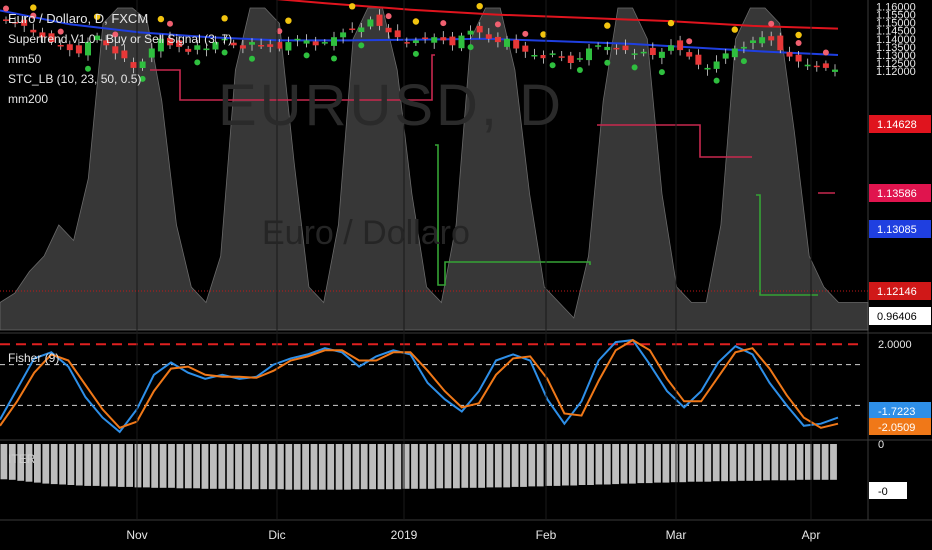  What do you see at coordinates (883, 492) in the screenshot?
I see `iter-last-label: -0` at bounding box center [883, 492].